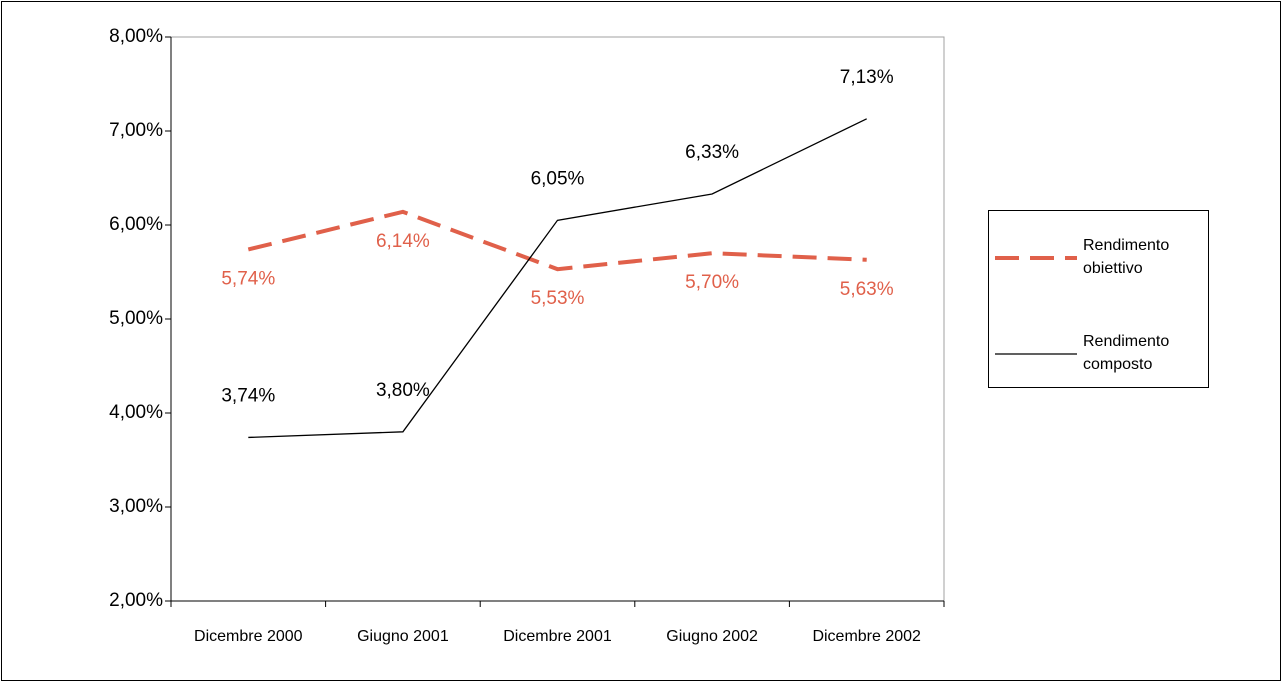 The image size is (1283, 683). I want to click on x-tick-label: Dicembre 2000, so click(248, 636).